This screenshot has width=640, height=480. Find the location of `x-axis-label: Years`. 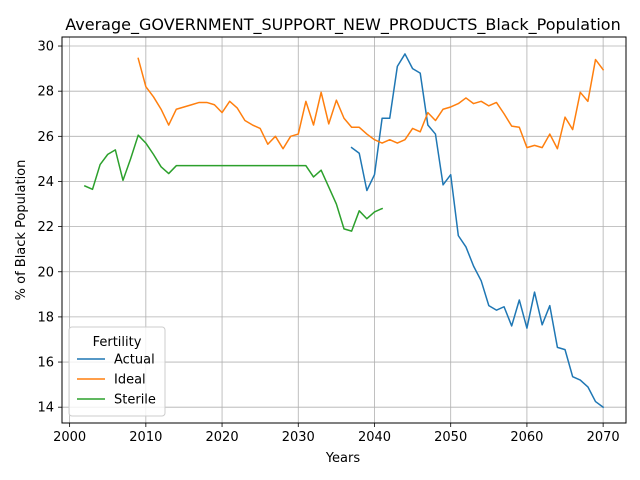

x-axis-label: Years is located at coordinates (343, 458).